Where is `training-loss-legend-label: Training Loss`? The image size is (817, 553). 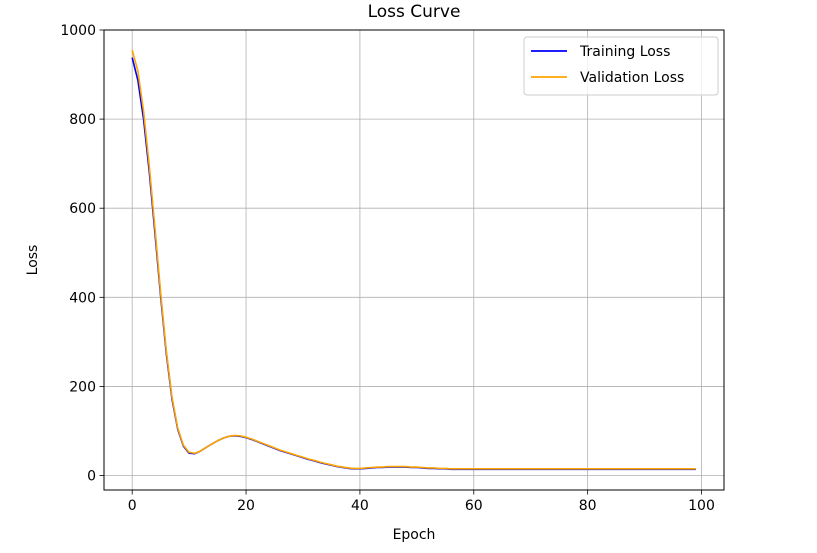
training-loss-legend-label: Training Loss is located at coordinates (624, 52).